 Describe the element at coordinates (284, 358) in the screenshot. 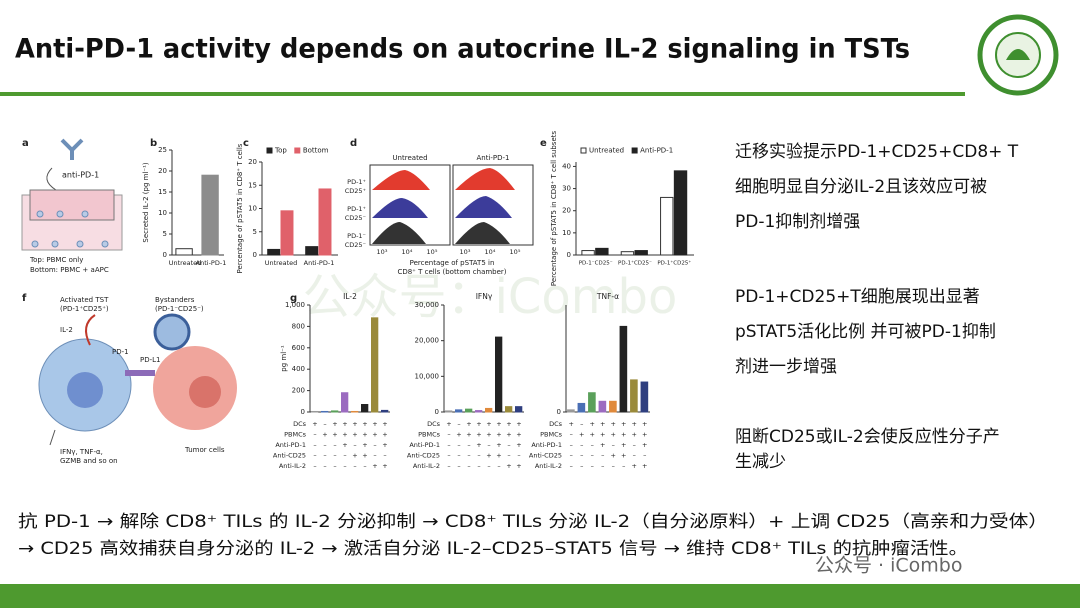

I see `y-axis-label: pg ml⁻¹` at that location.